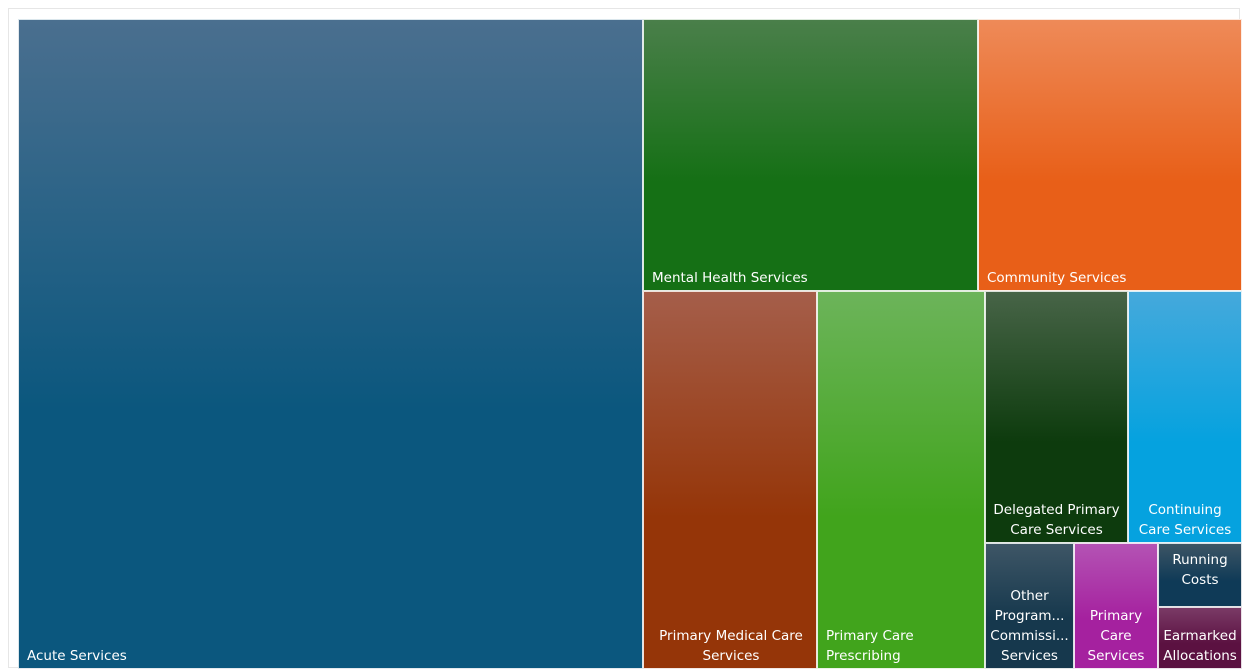  Describe the element at coordinates (731, 646) in the screenshot. I see `tile-label: Primary Medical Care Services` at that location.